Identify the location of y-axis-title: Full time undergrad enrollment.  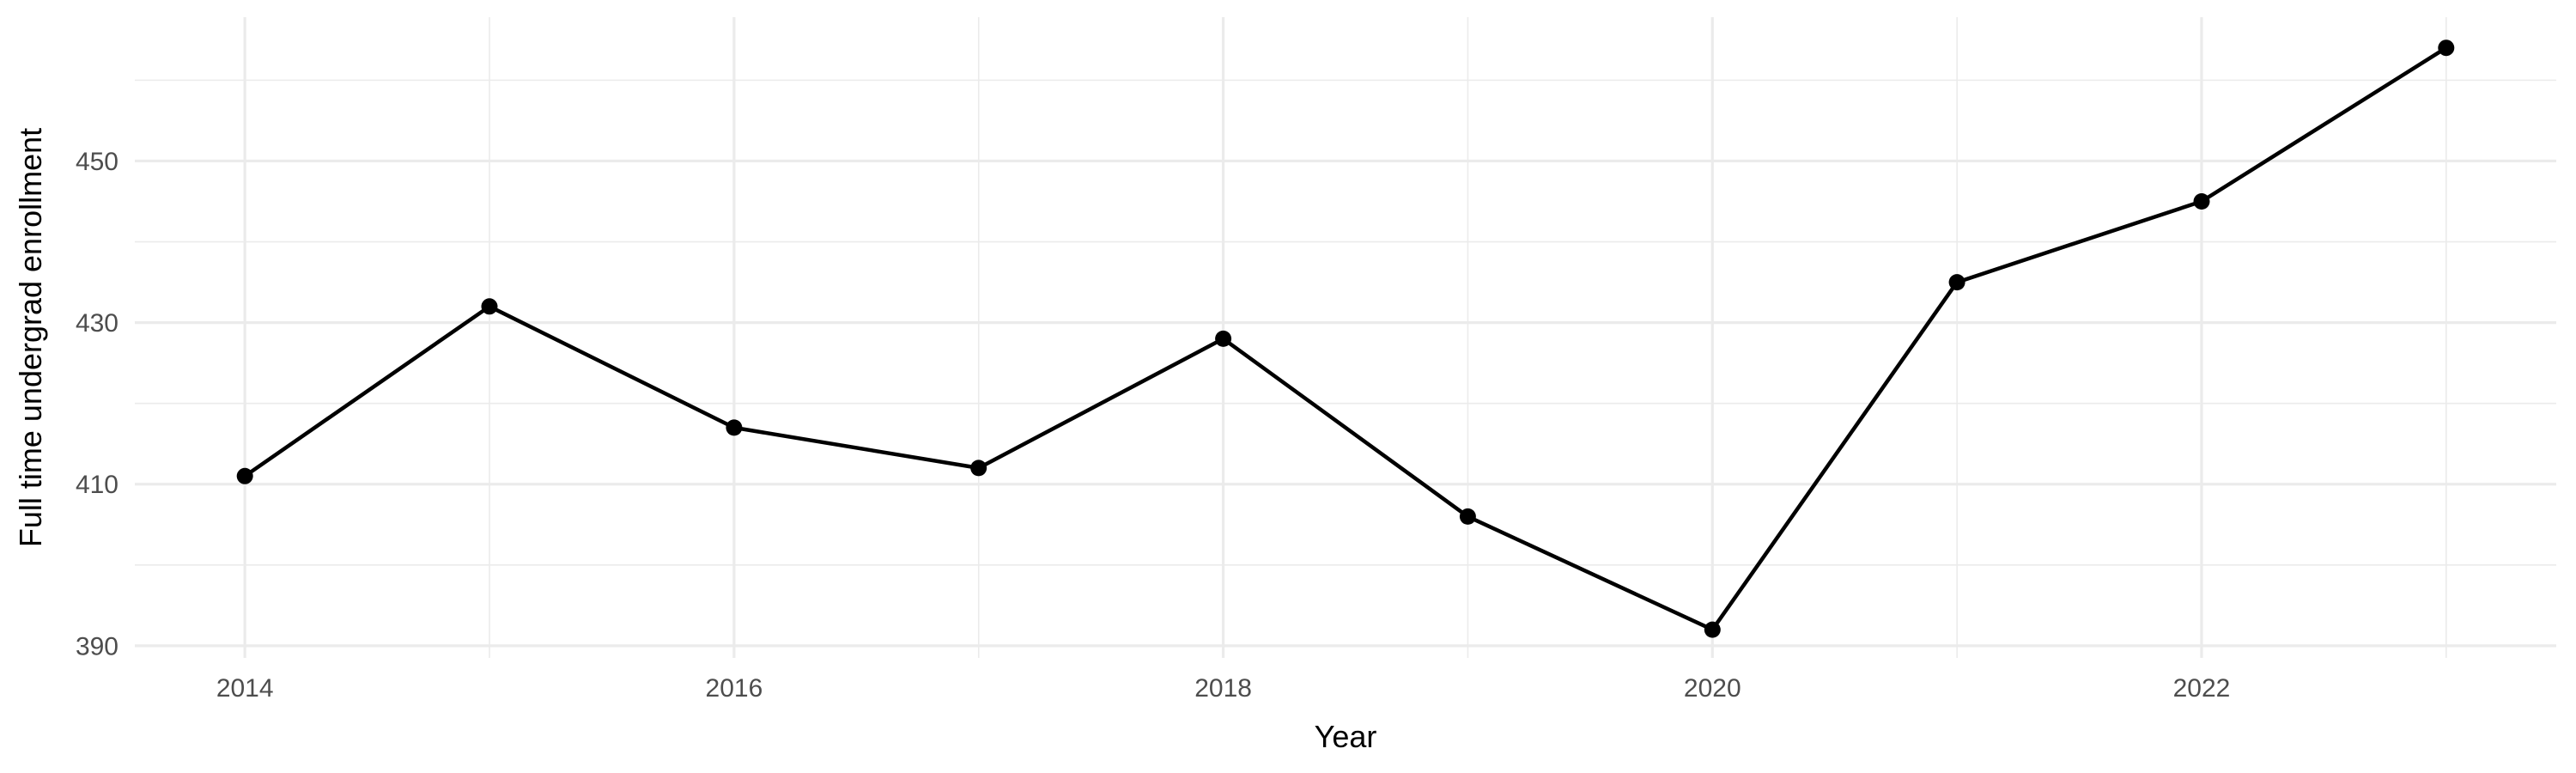
(31, 337).